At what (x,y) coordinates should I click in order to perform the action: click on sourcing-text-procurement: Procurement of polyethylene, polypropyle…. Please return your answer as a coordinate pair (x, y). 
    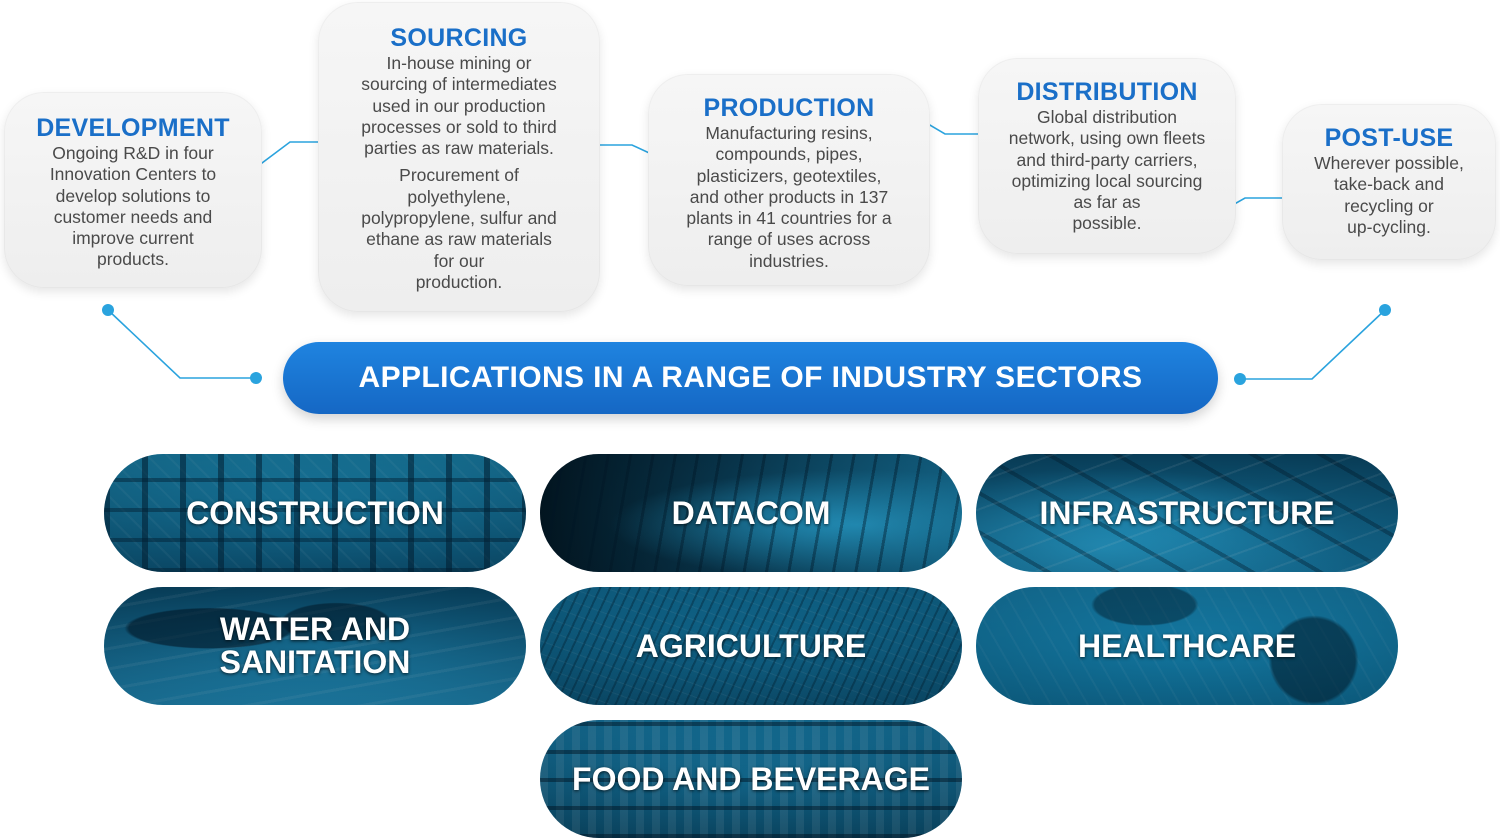
    Looking at the image, I should click on (459, 228).